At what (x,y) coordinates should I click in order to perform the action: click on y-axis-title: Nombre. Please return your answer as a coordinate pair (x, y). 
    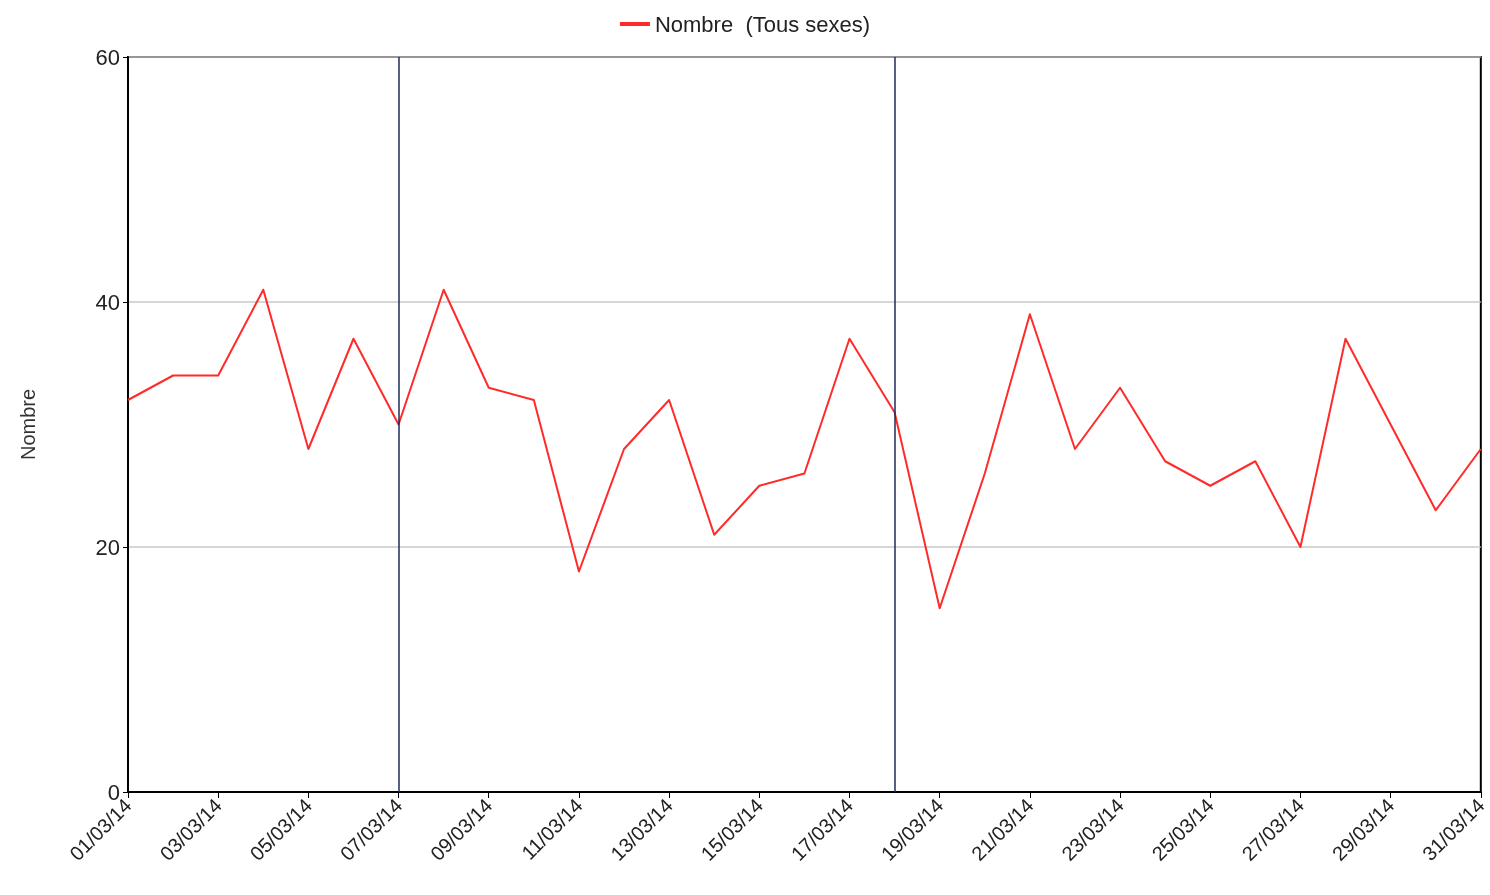
    Looking at the image, I should click on (28, 424).